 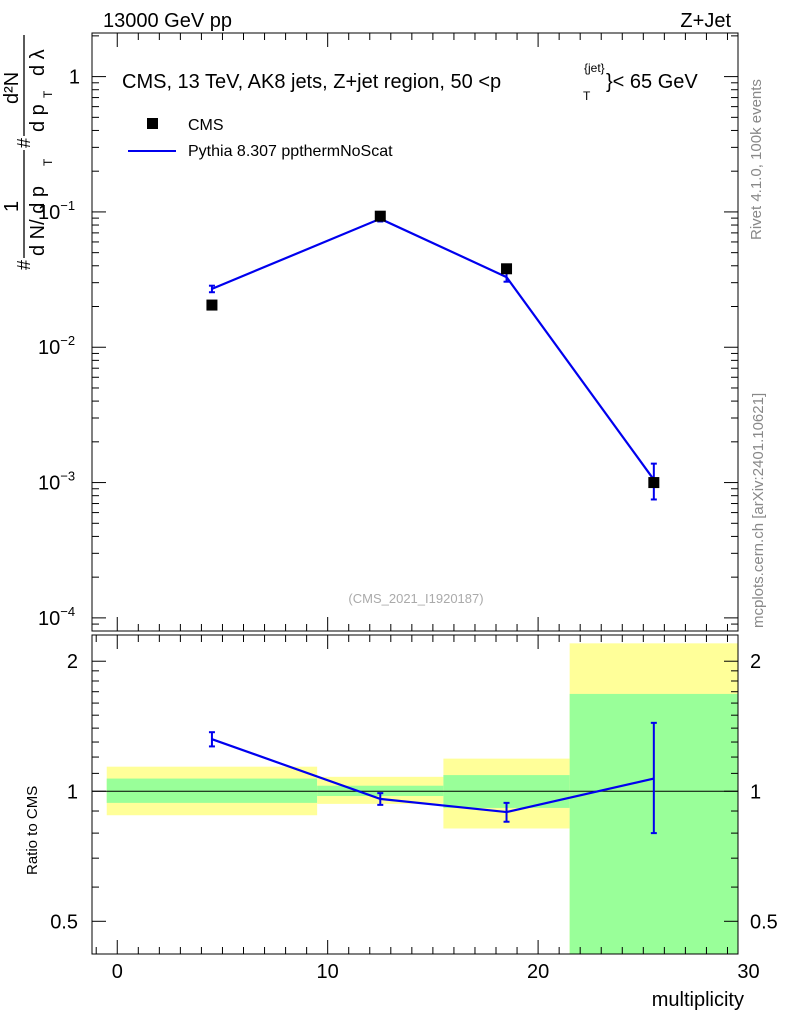 What do you see at coordinates (74, 78) in the screenshot?
I see `main-y-tick-label: 1` at bounding box center [74, 78].